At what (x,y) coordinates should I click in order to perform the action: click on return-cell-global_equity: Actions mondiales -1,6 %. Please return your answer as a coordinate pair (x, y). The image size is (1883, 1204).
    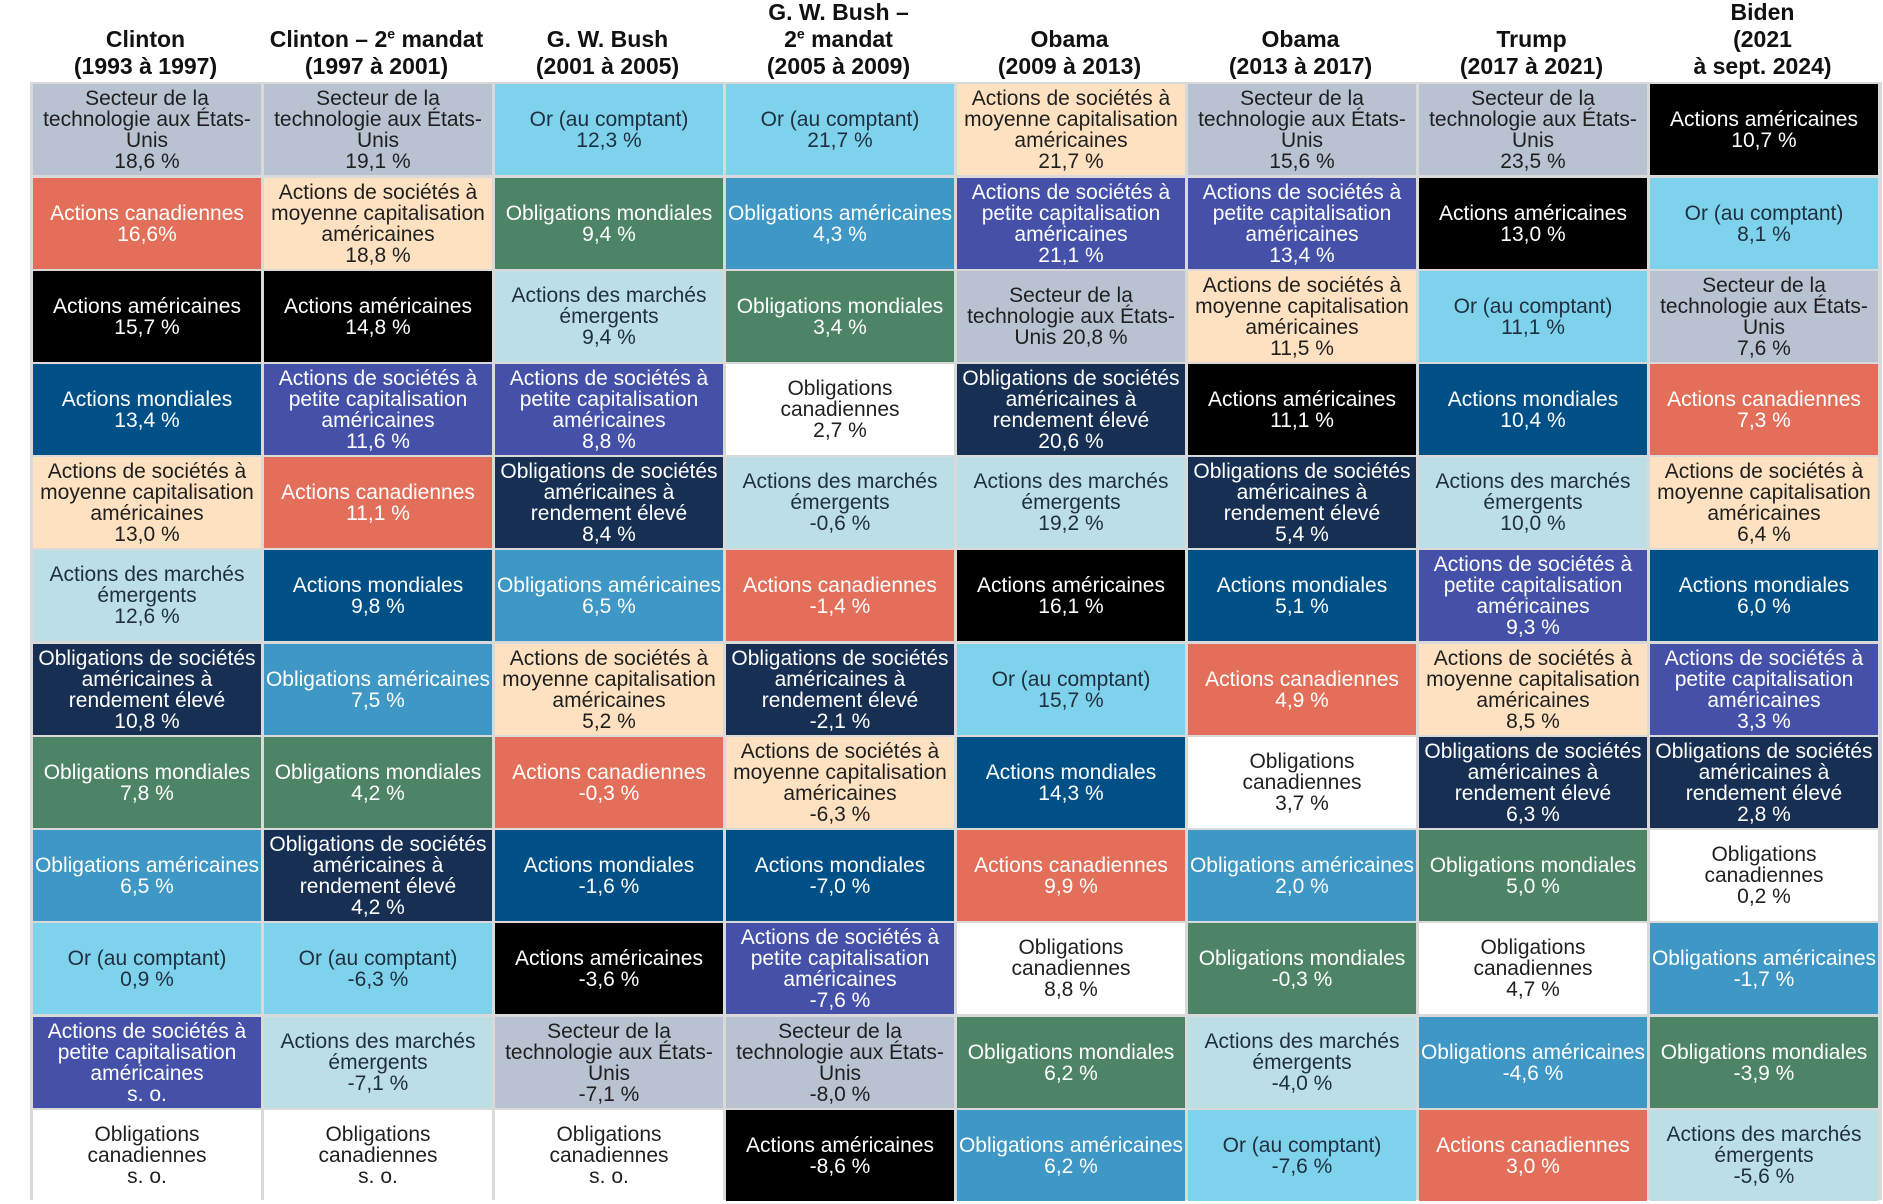
    Looking at the image, I should click on (609, 875).